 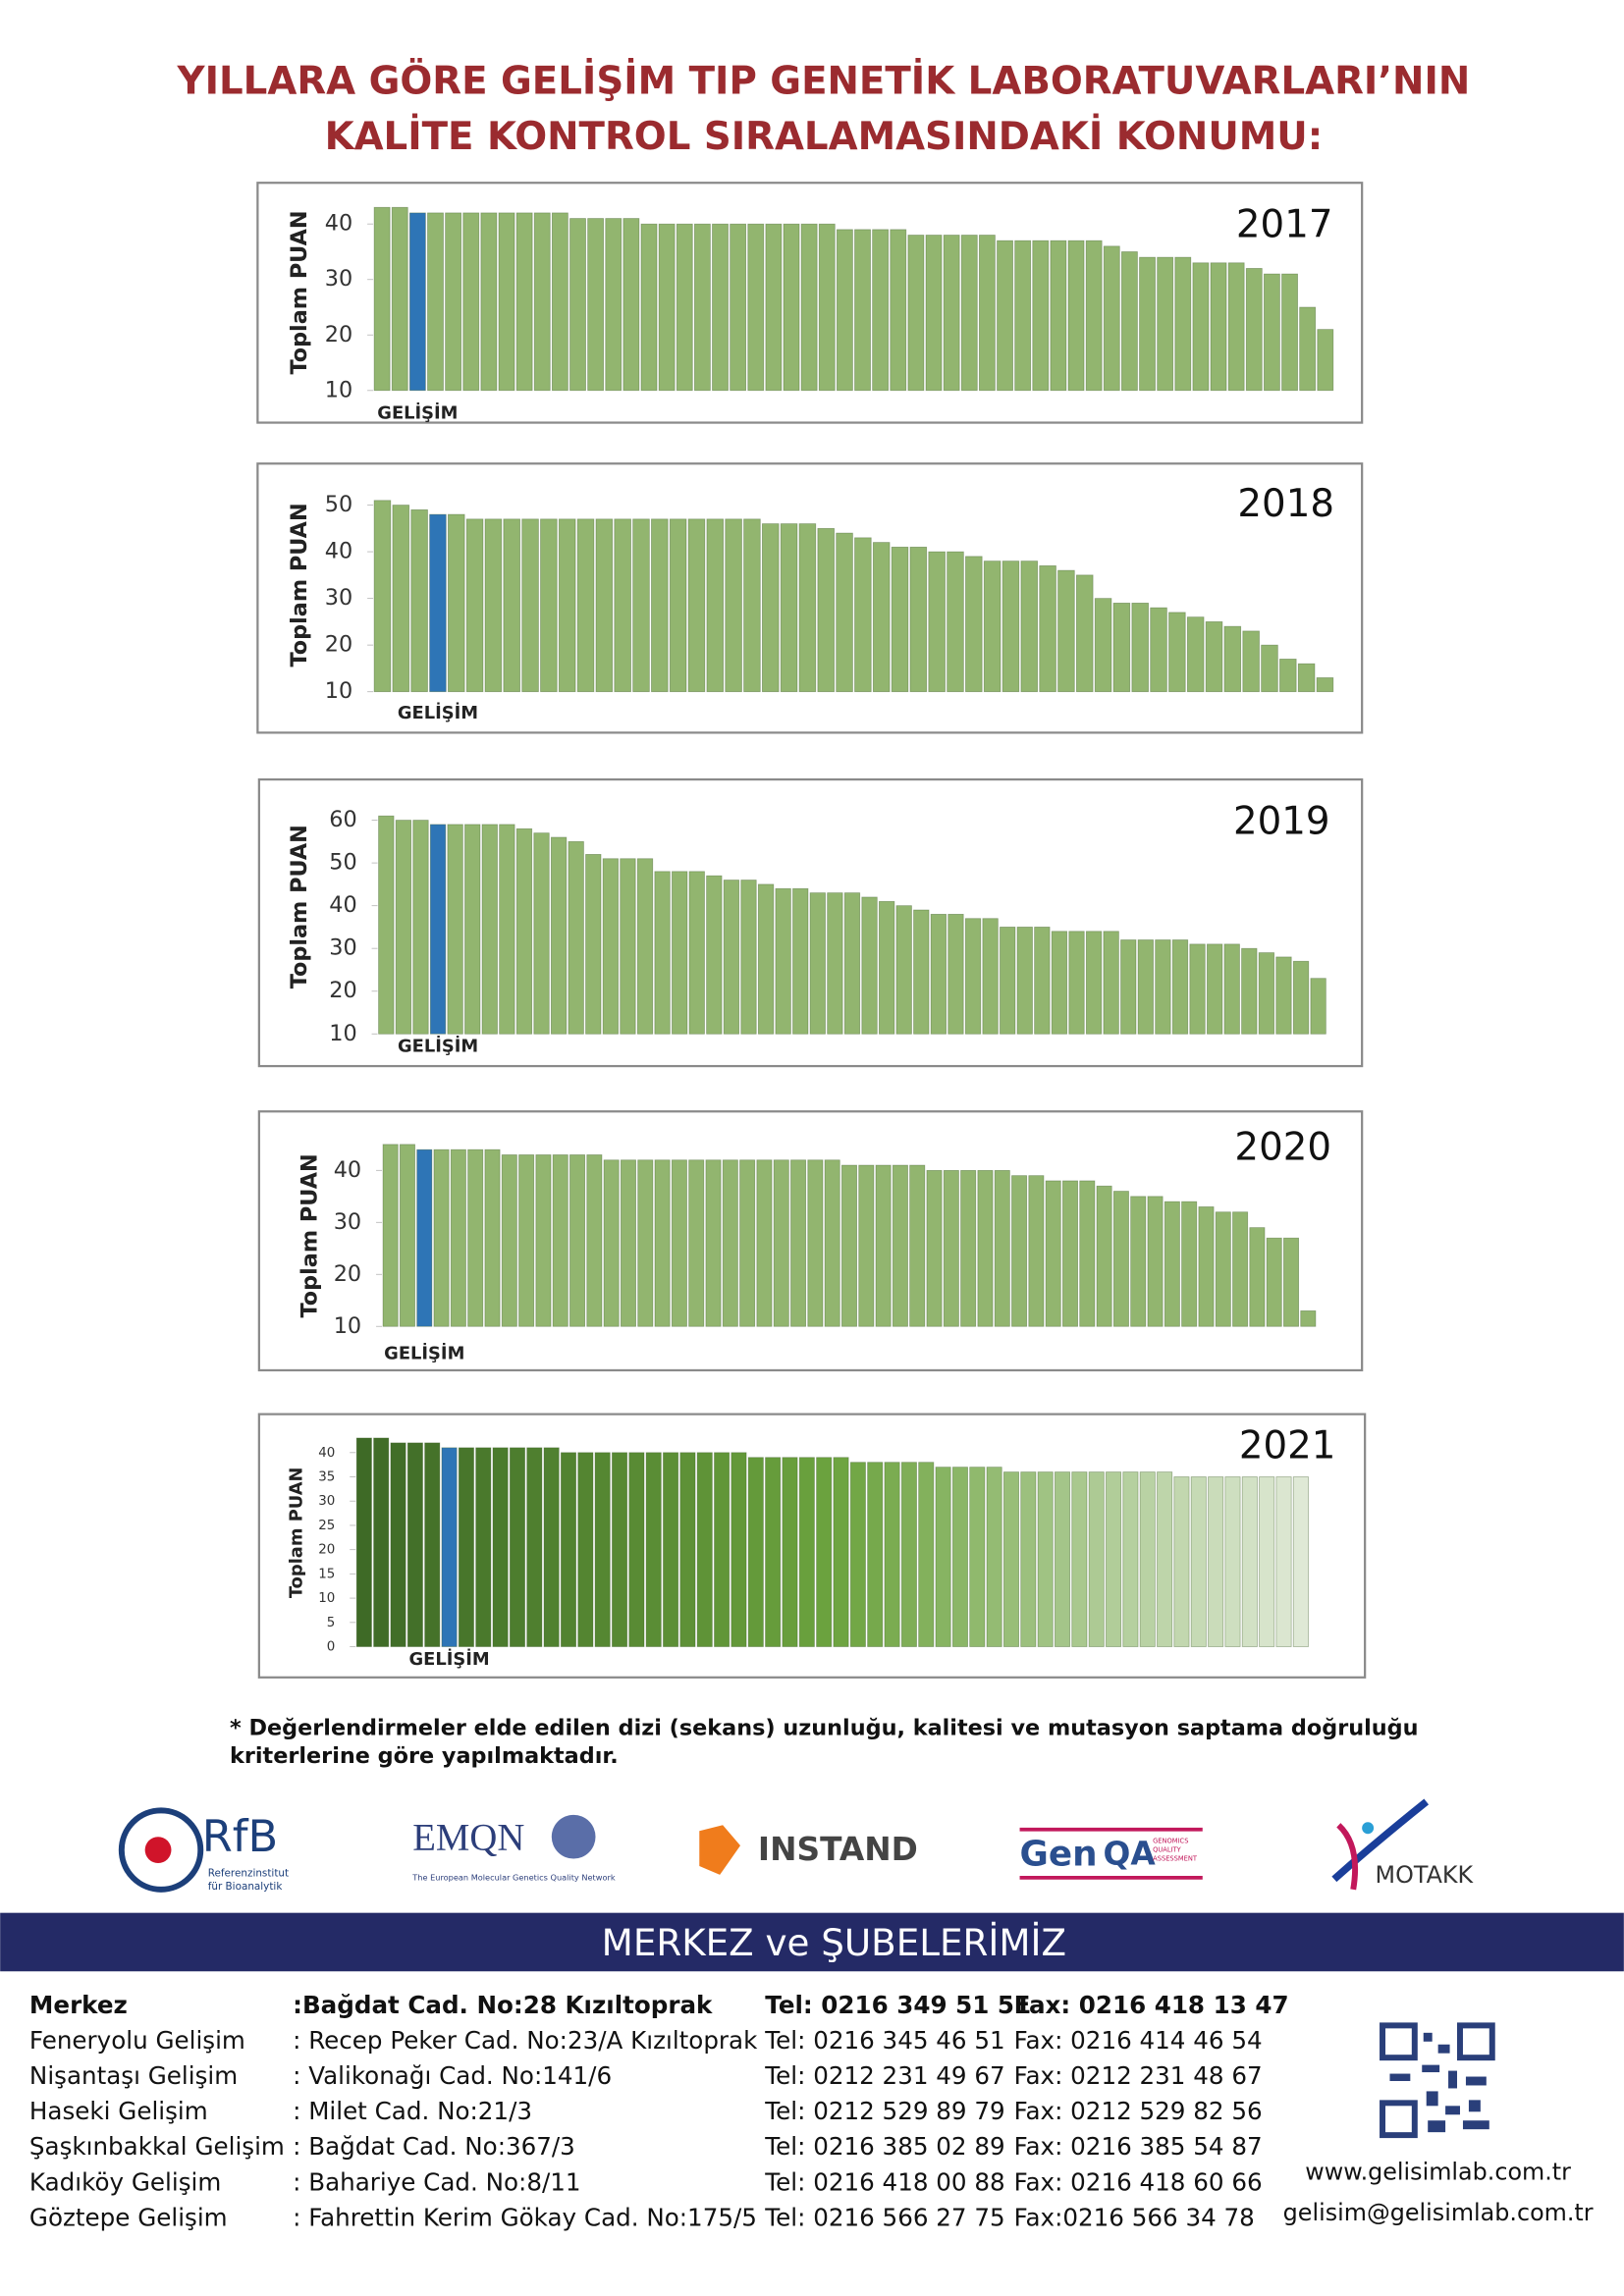 What do you see at coordinates (824, 136) in the screenshot?
I see `title-line: KALİTE KONTROL SIRALAMASINDAKİ KONUMU:` at bounding box center [824, 136].